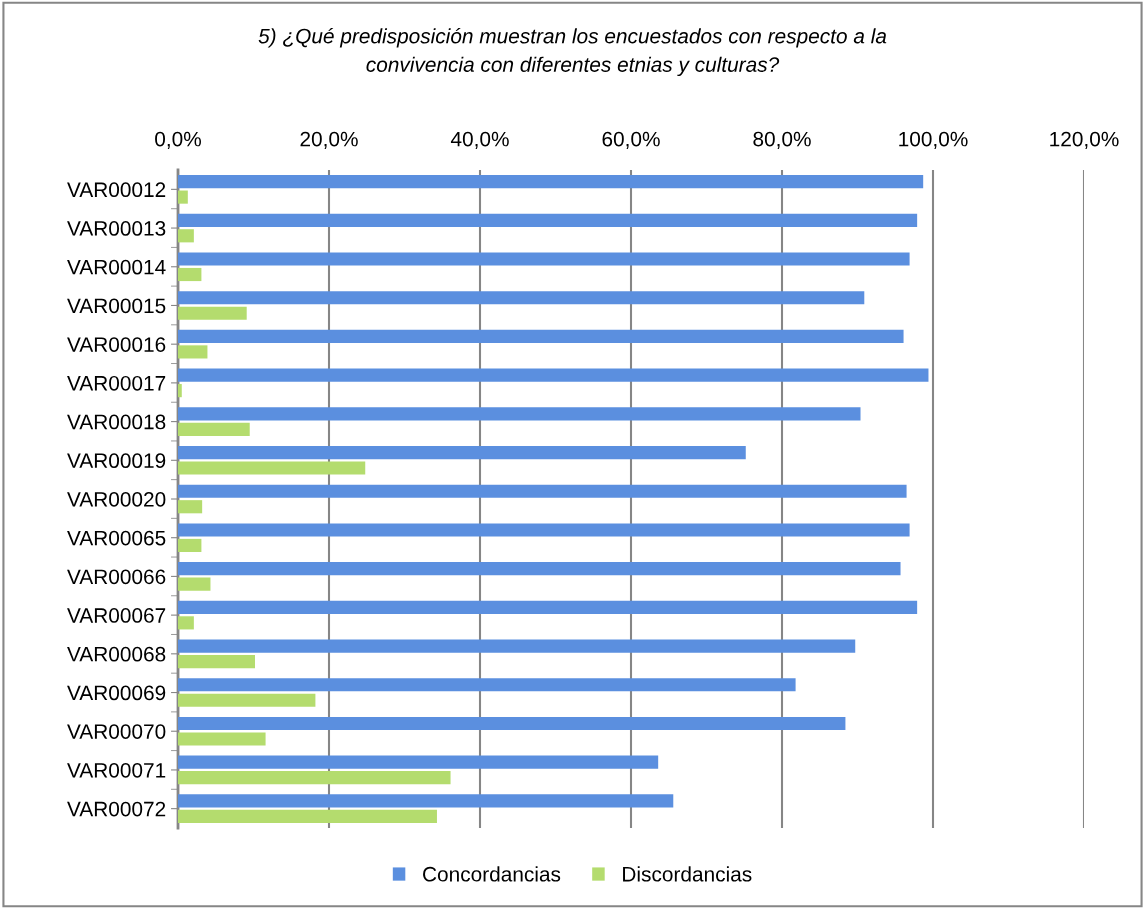 This screenshot has height=909, width=1145. Describe the element at coordinates (116, 538) in the screenshot. I see `y-tick-label: VAR00065` at that location.